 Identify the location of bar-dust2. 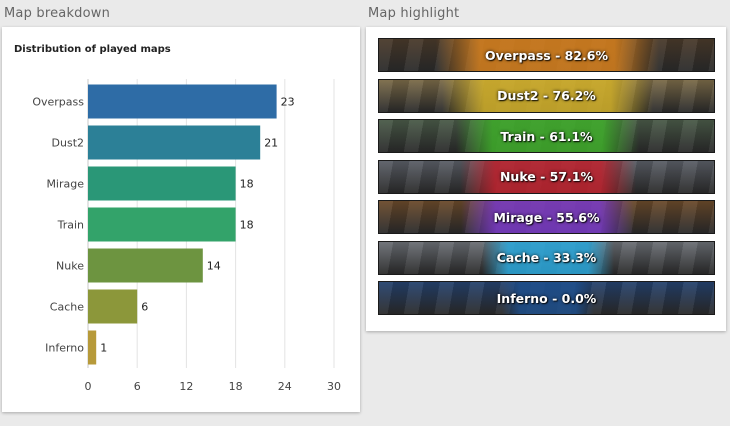
(174, 142).